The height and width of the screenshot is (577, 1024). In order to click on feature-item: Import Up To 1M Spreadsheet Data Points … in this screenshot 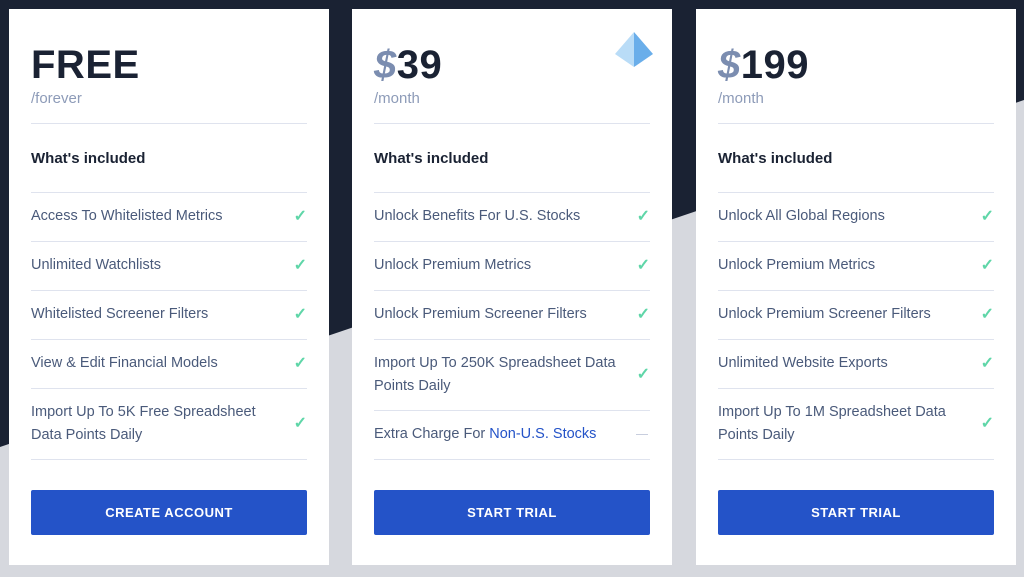, I will do `click(856, 423)`.